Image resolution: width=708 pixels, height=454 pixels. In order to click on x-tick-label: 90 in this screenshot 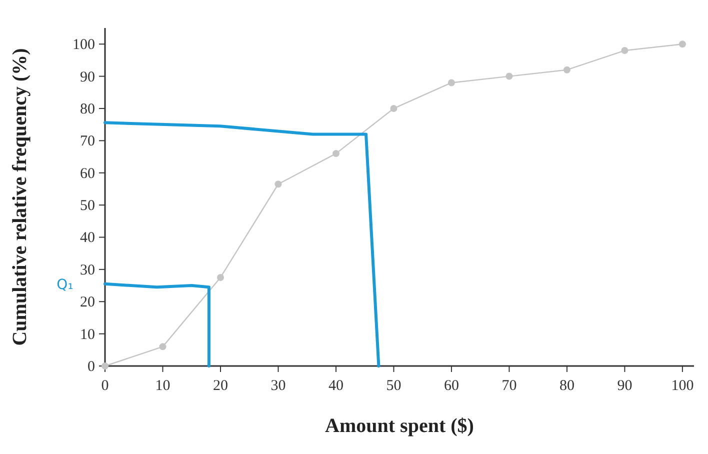, I will do `click(624, 386)`.